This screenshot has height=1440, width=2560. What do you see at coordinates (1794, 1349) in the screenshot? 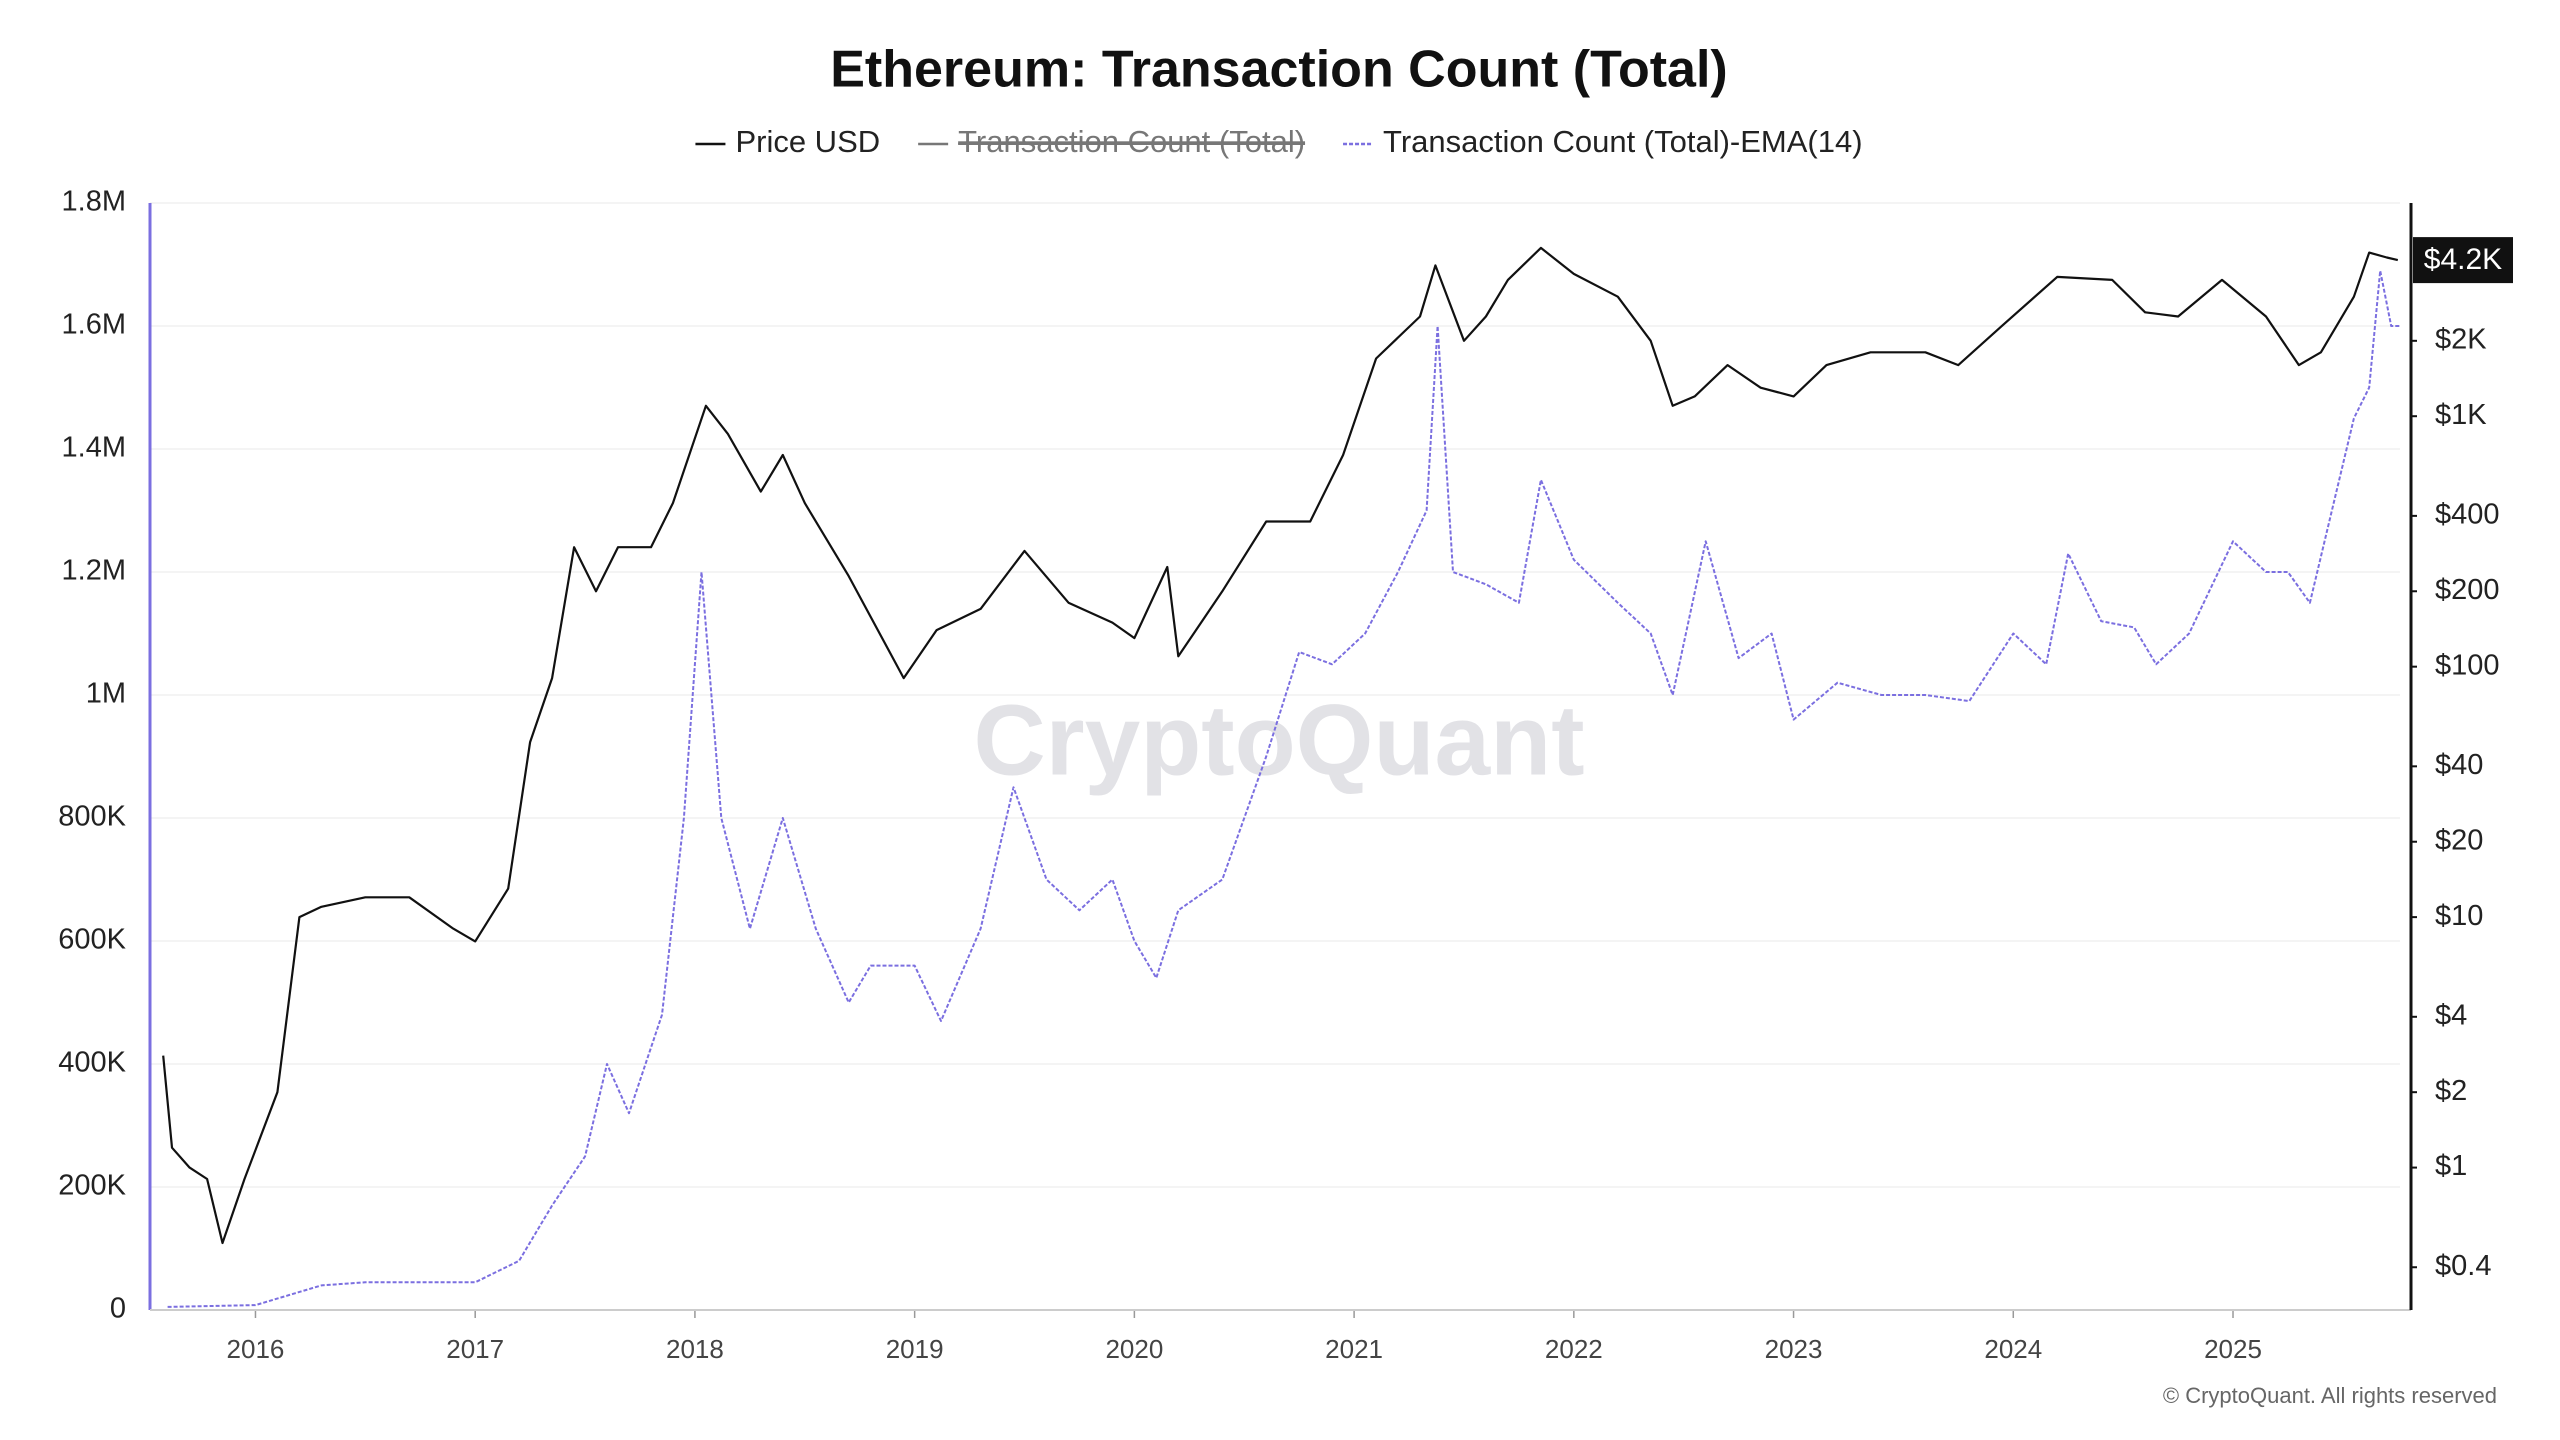
I see `x-tick-label: 2023` at bounding box center [1794, 1349].